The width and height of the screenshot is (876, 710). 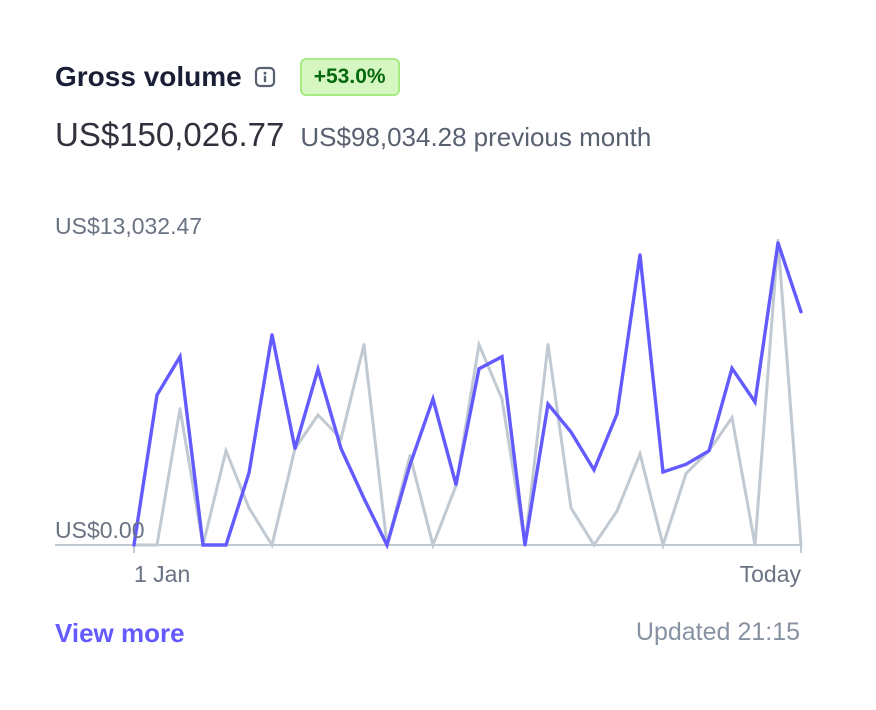 I want to click on updated-status: Updated 21:15, so click(x=718, y=632).